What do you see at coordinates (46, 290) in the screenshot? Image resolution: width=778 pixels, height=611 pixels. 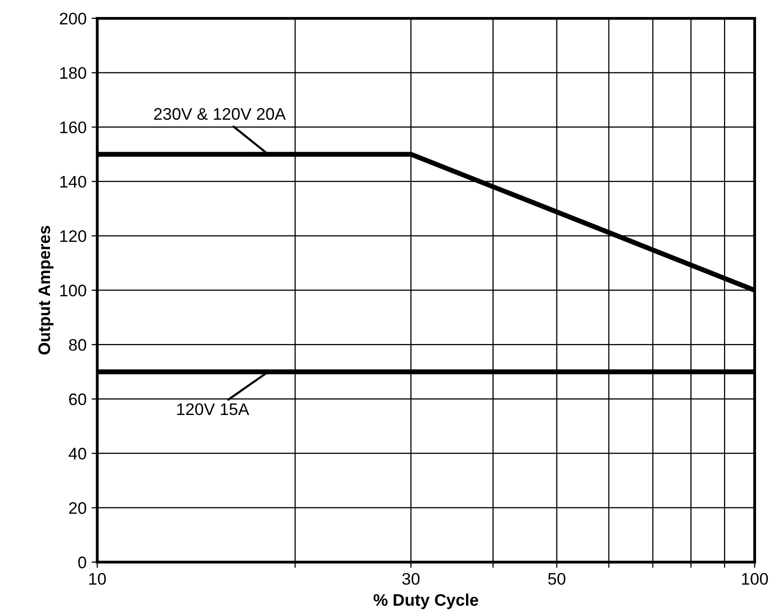 I see `y-axis-title: Output Amperes` at bounding box center [46, 290].